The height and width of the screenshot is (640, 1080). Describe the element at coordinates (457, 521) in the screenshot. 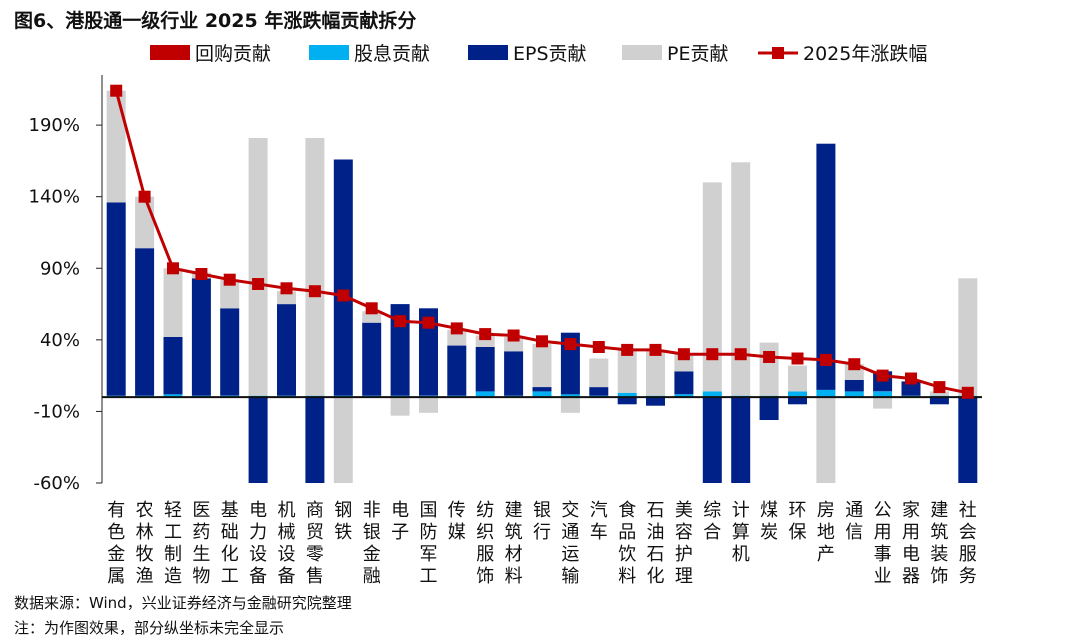

I see `category-label-传媒: 传媒` at that location.